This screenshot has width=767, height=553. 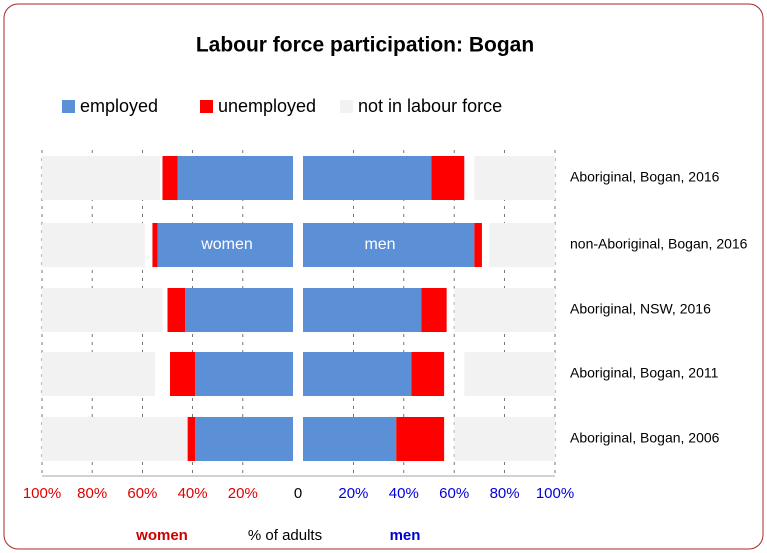 I want to click on category-label: non-Aboriginal, Bogan, 2016, so click(x=659, y=244).